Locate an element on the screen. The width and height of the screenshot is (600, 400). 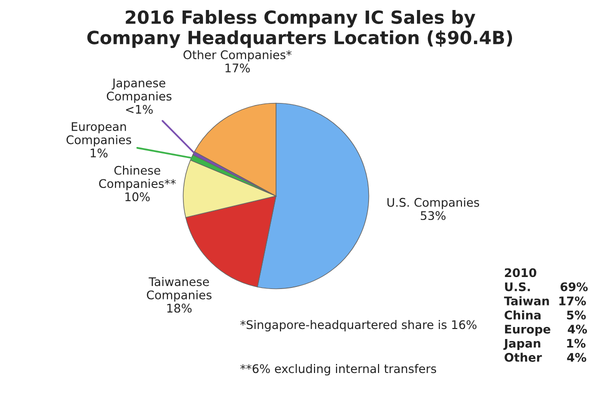
slice-label: European Companies is located at coordinates (99, 134).